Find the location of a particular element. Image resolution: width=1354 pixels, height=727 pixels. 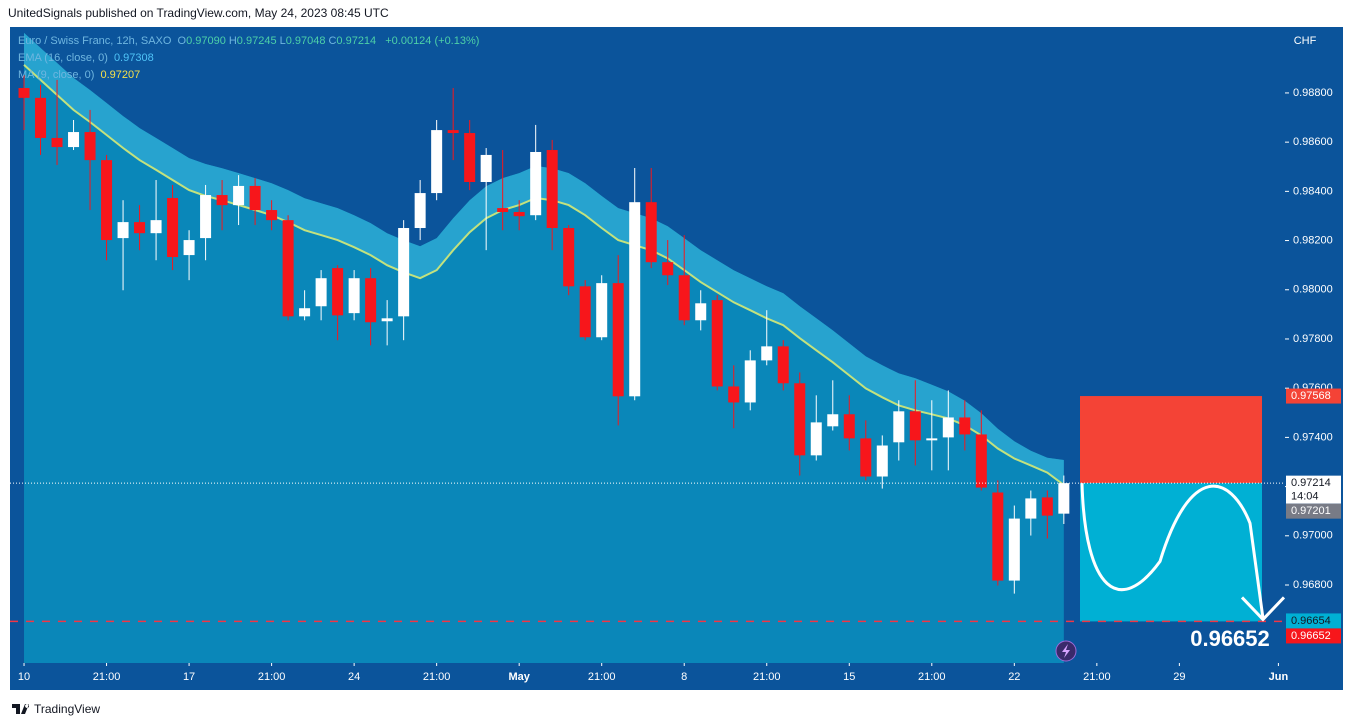

ohlc-key: O is located at coordinates (182, 41).